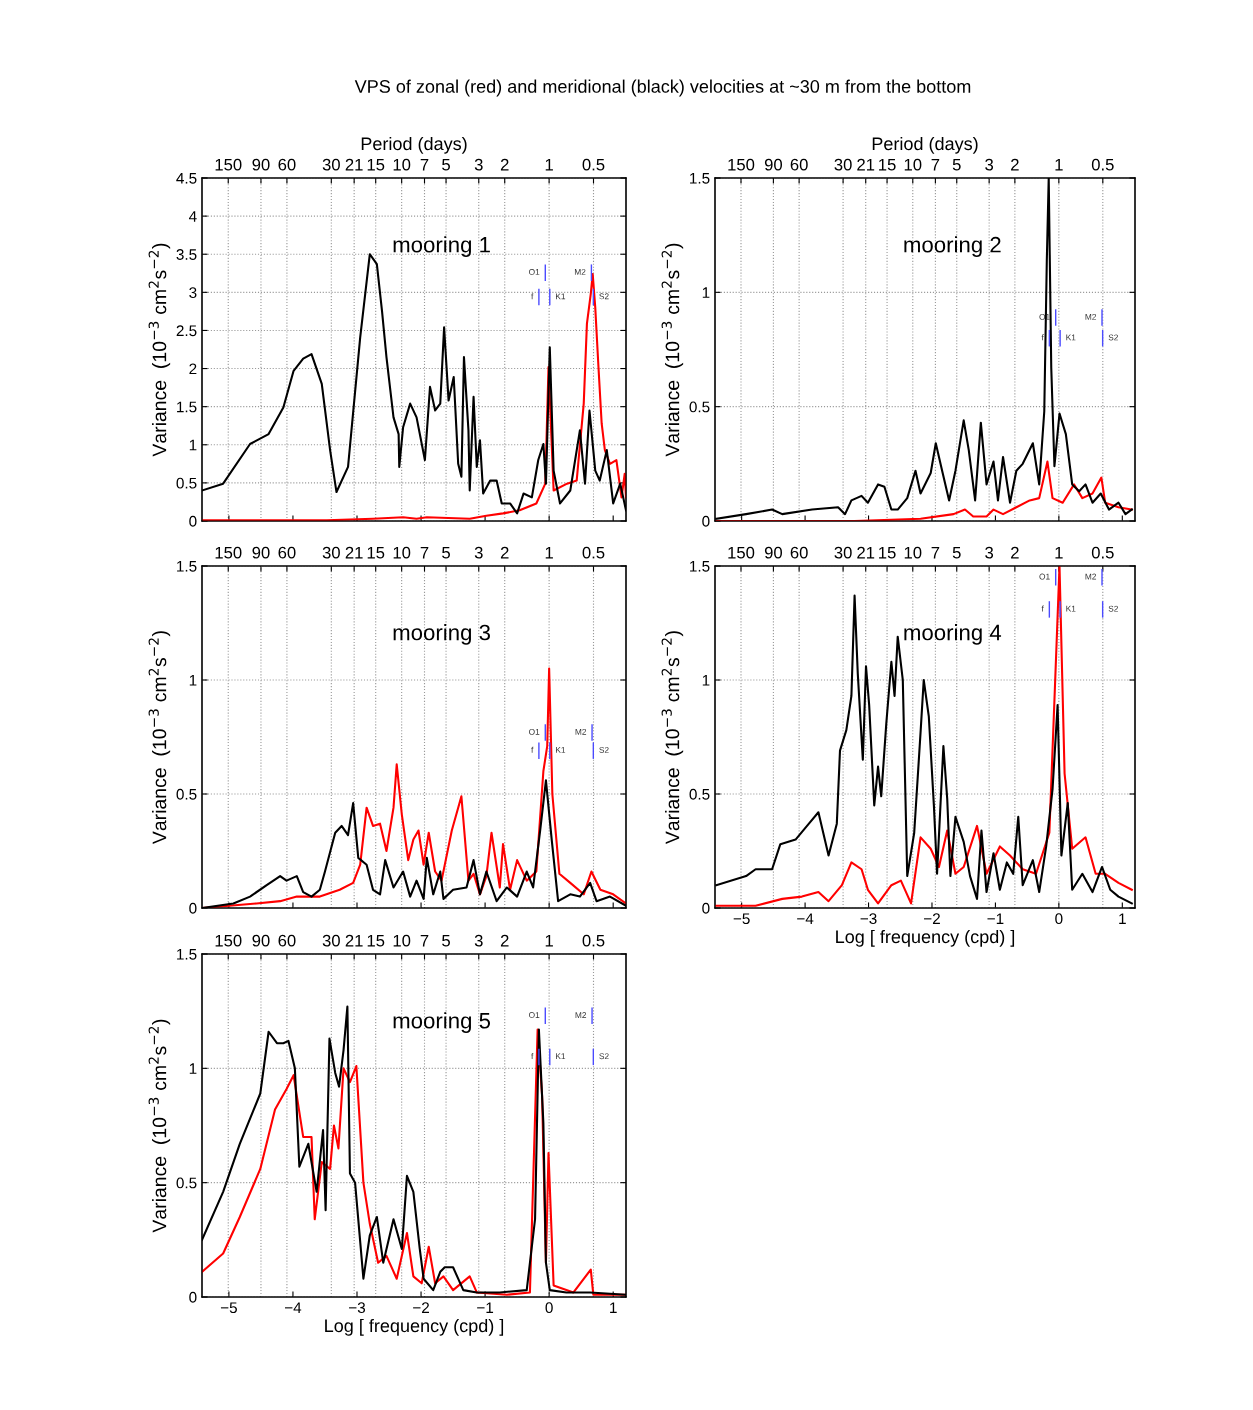  What do you see at coordinates (193, 293) in the screenshot?
I see `y-tick-label: 3` at bounding box center [193, 293].